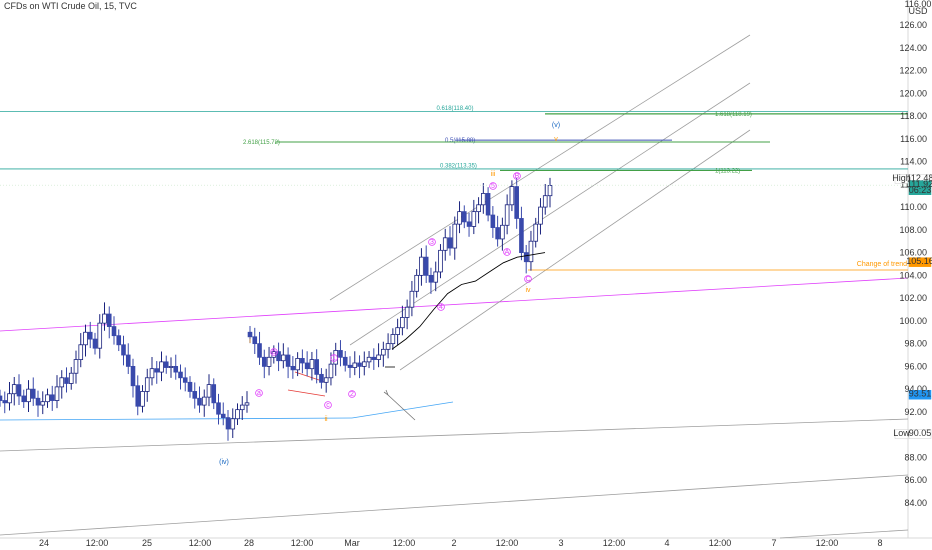 This screenshot has width=932, height=550. Describe the element at coordinates (352, 394) in the screenshot. I see `wave-label: 2` at that location.